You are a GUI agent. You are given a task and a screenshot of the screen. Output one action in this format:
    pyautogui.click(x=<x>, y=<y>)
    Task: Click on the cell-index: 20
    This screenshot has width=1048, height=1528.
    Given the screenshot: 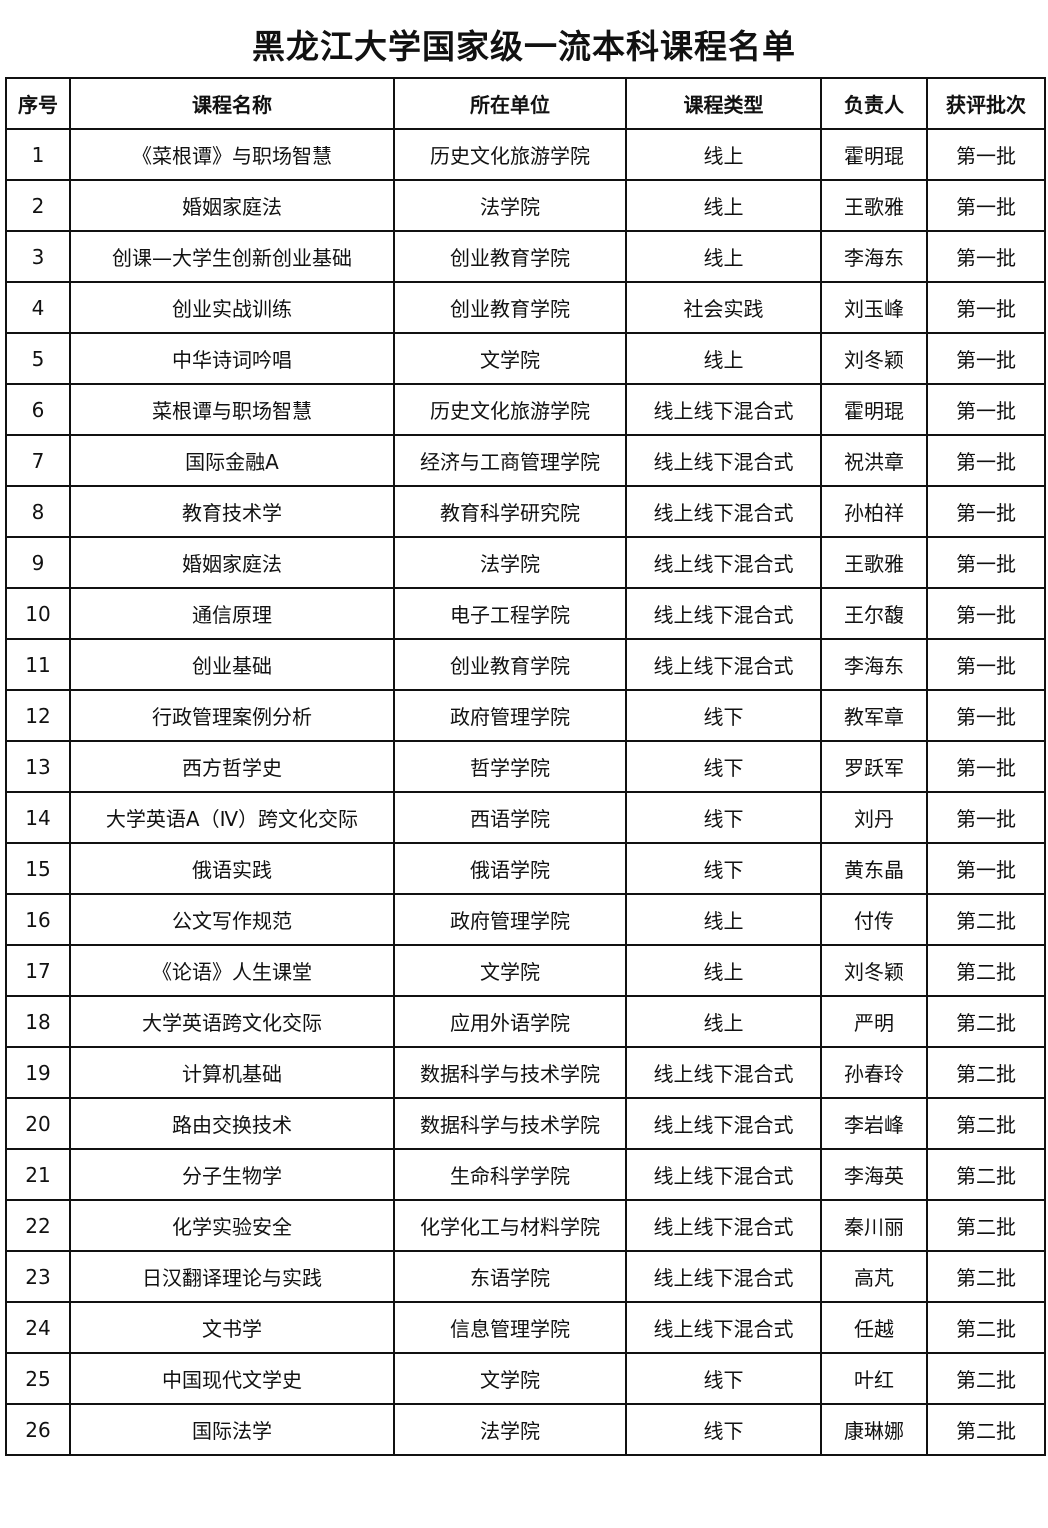 What is the action you would take?
    pyautogui.click(x=38, y=1123)
    